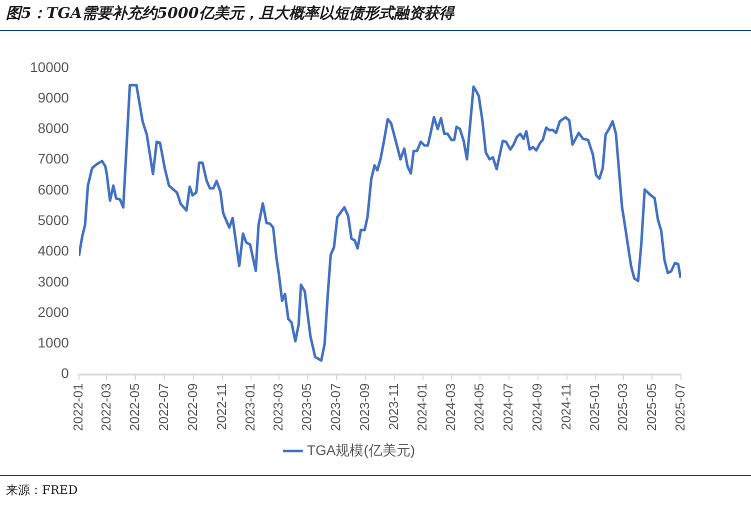 The height and width of the screenshot is (506, 751). Describe the element at coordinates (278, 407) in the screenshot. I see `x-tick-label: 2023-03` at that location.